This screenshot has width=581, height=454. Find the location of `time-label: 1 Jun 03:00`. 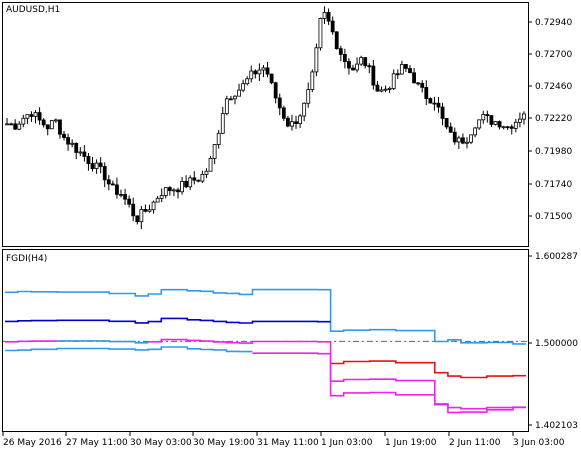

time-label: 1 Jun 03:00 is located at coordinates (347, 443).